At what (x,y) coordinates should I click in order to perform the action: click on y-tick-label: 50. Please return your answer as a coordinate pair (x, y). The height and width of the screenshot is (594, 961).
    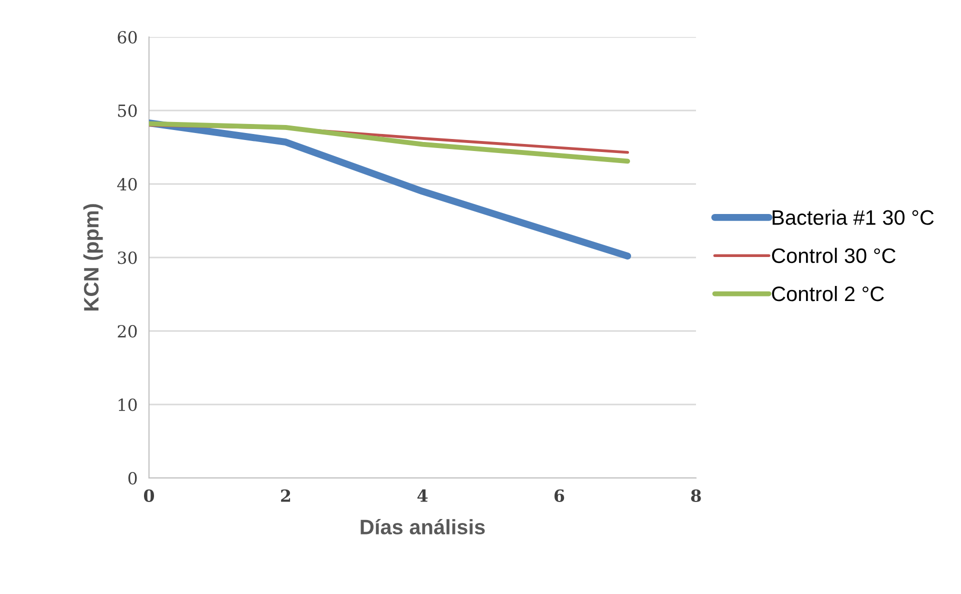
    Looking at the image, I should click on (127, 111).